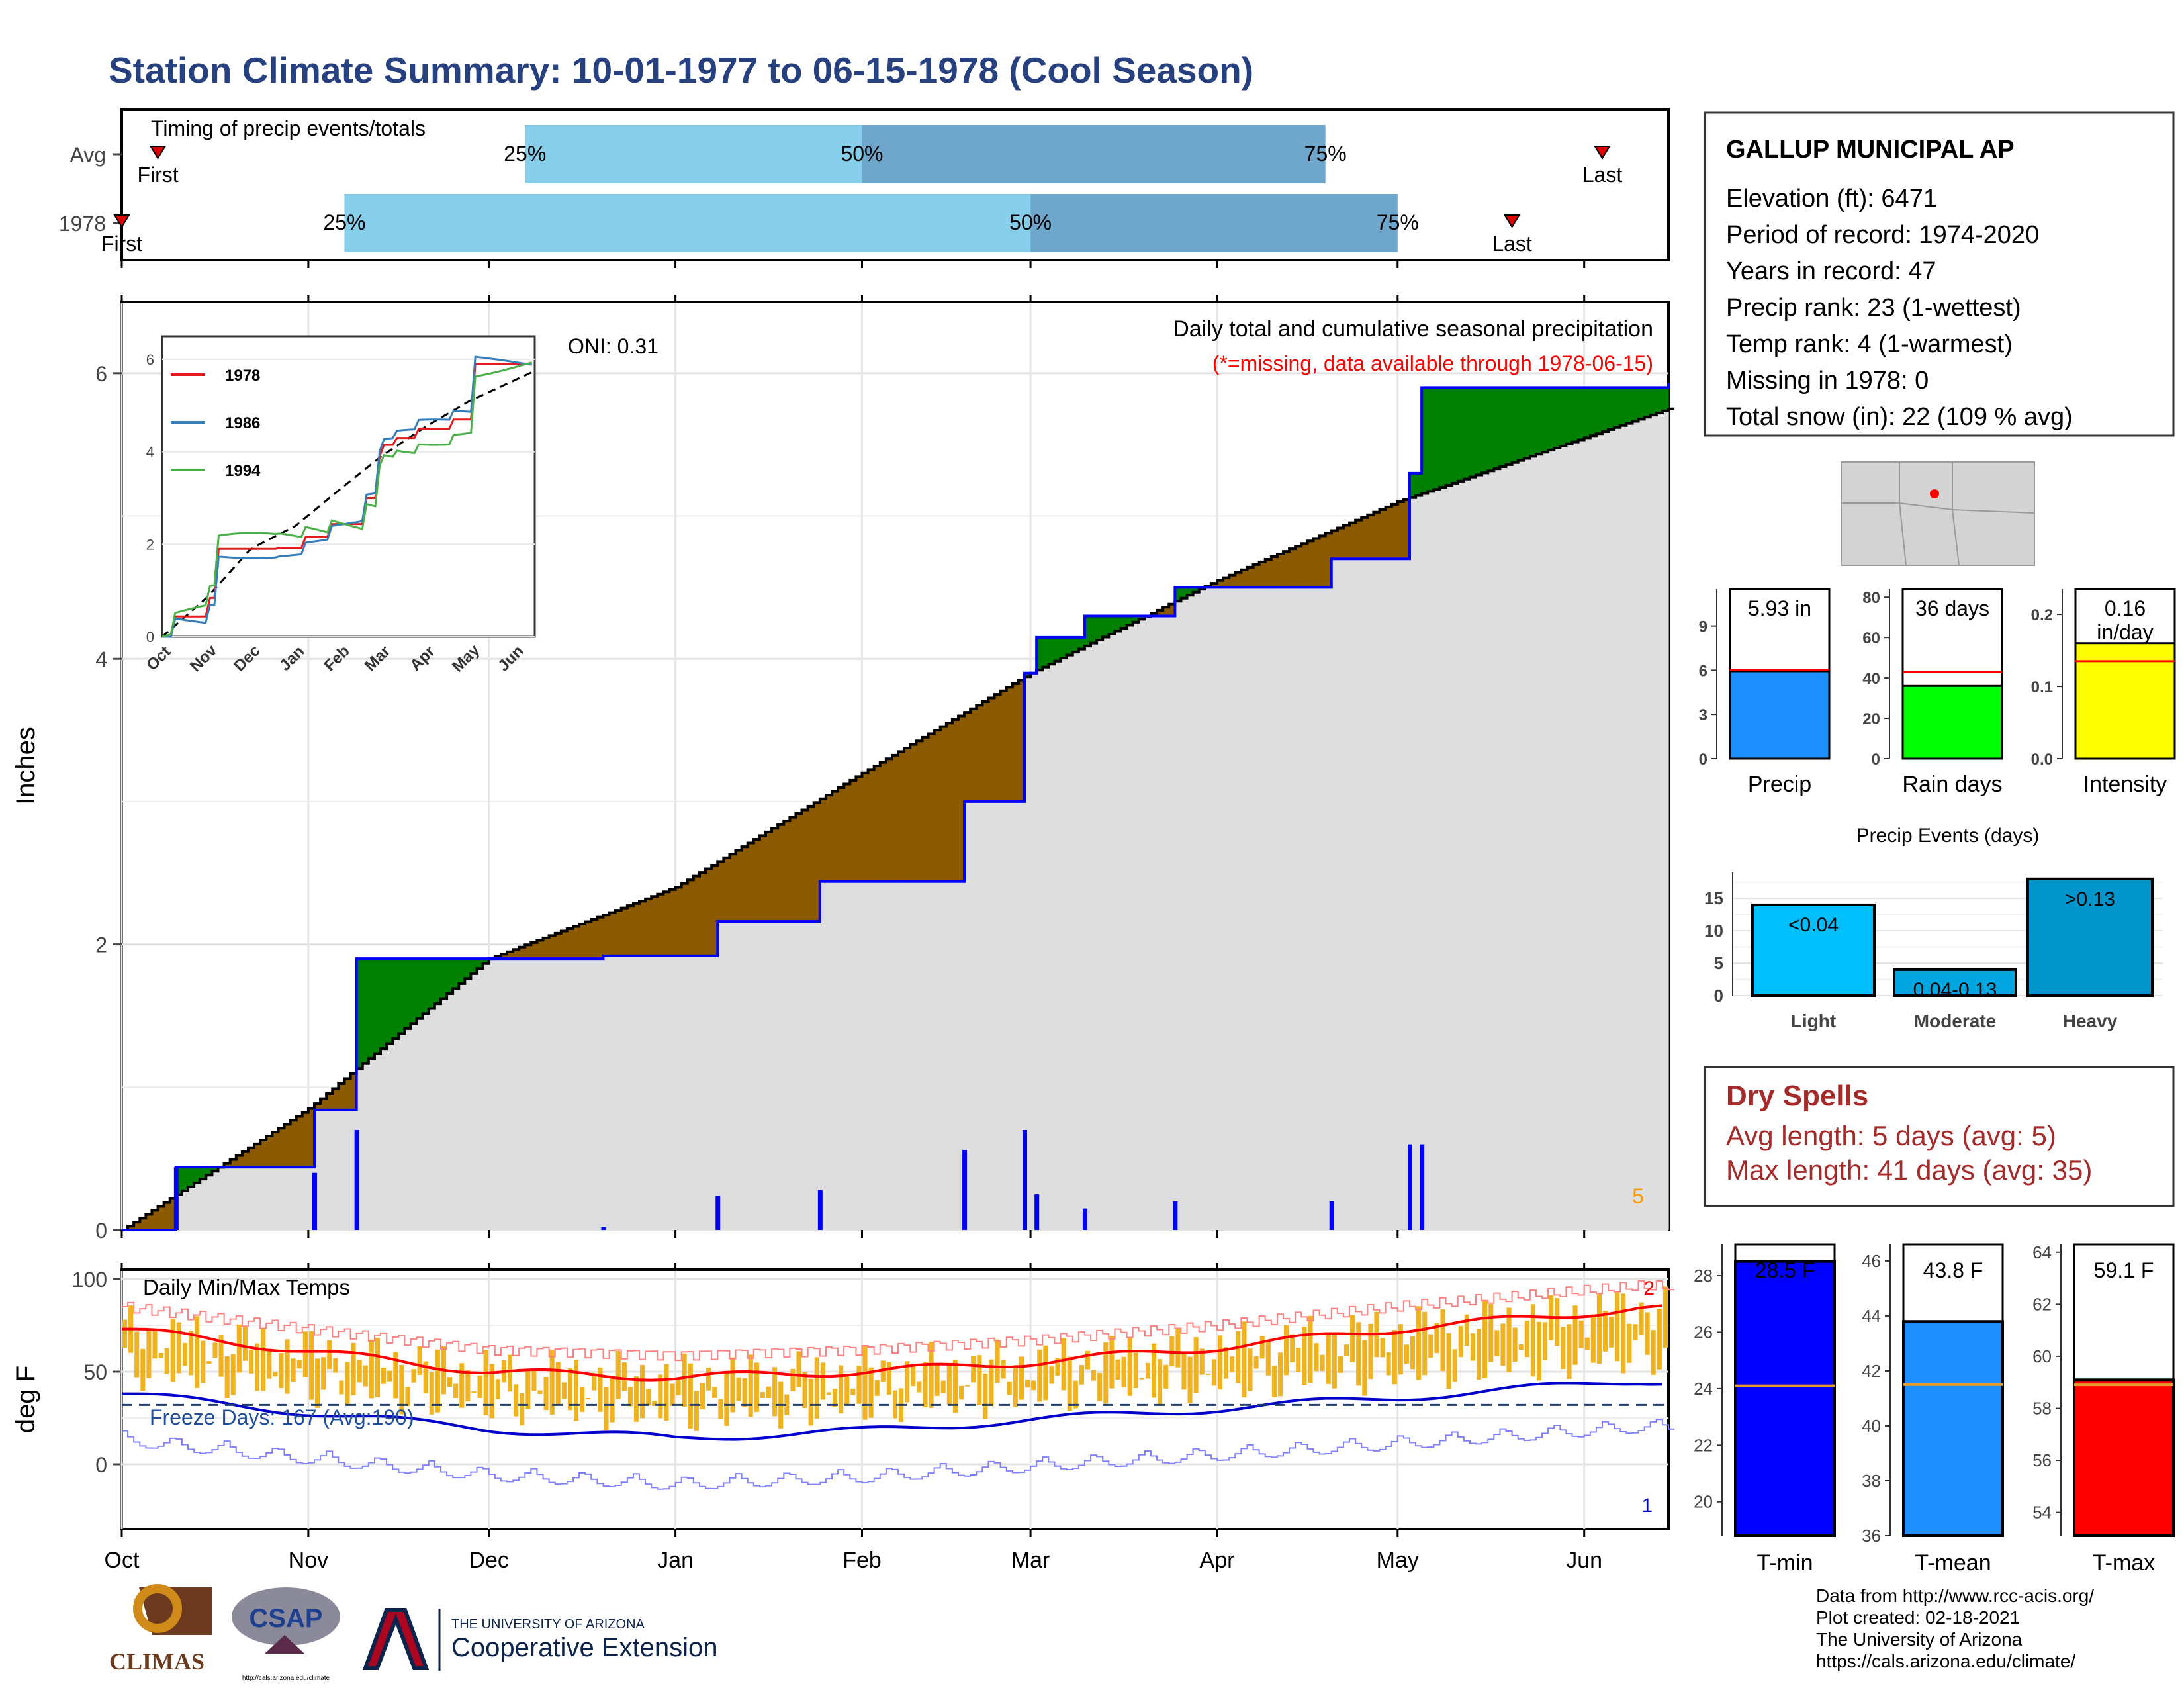 This screenshot has height=1688, width=2184. Describe the element at coordinates (525, 153) in the screenshot. I see `timing-q25-label: 25%` at that location.